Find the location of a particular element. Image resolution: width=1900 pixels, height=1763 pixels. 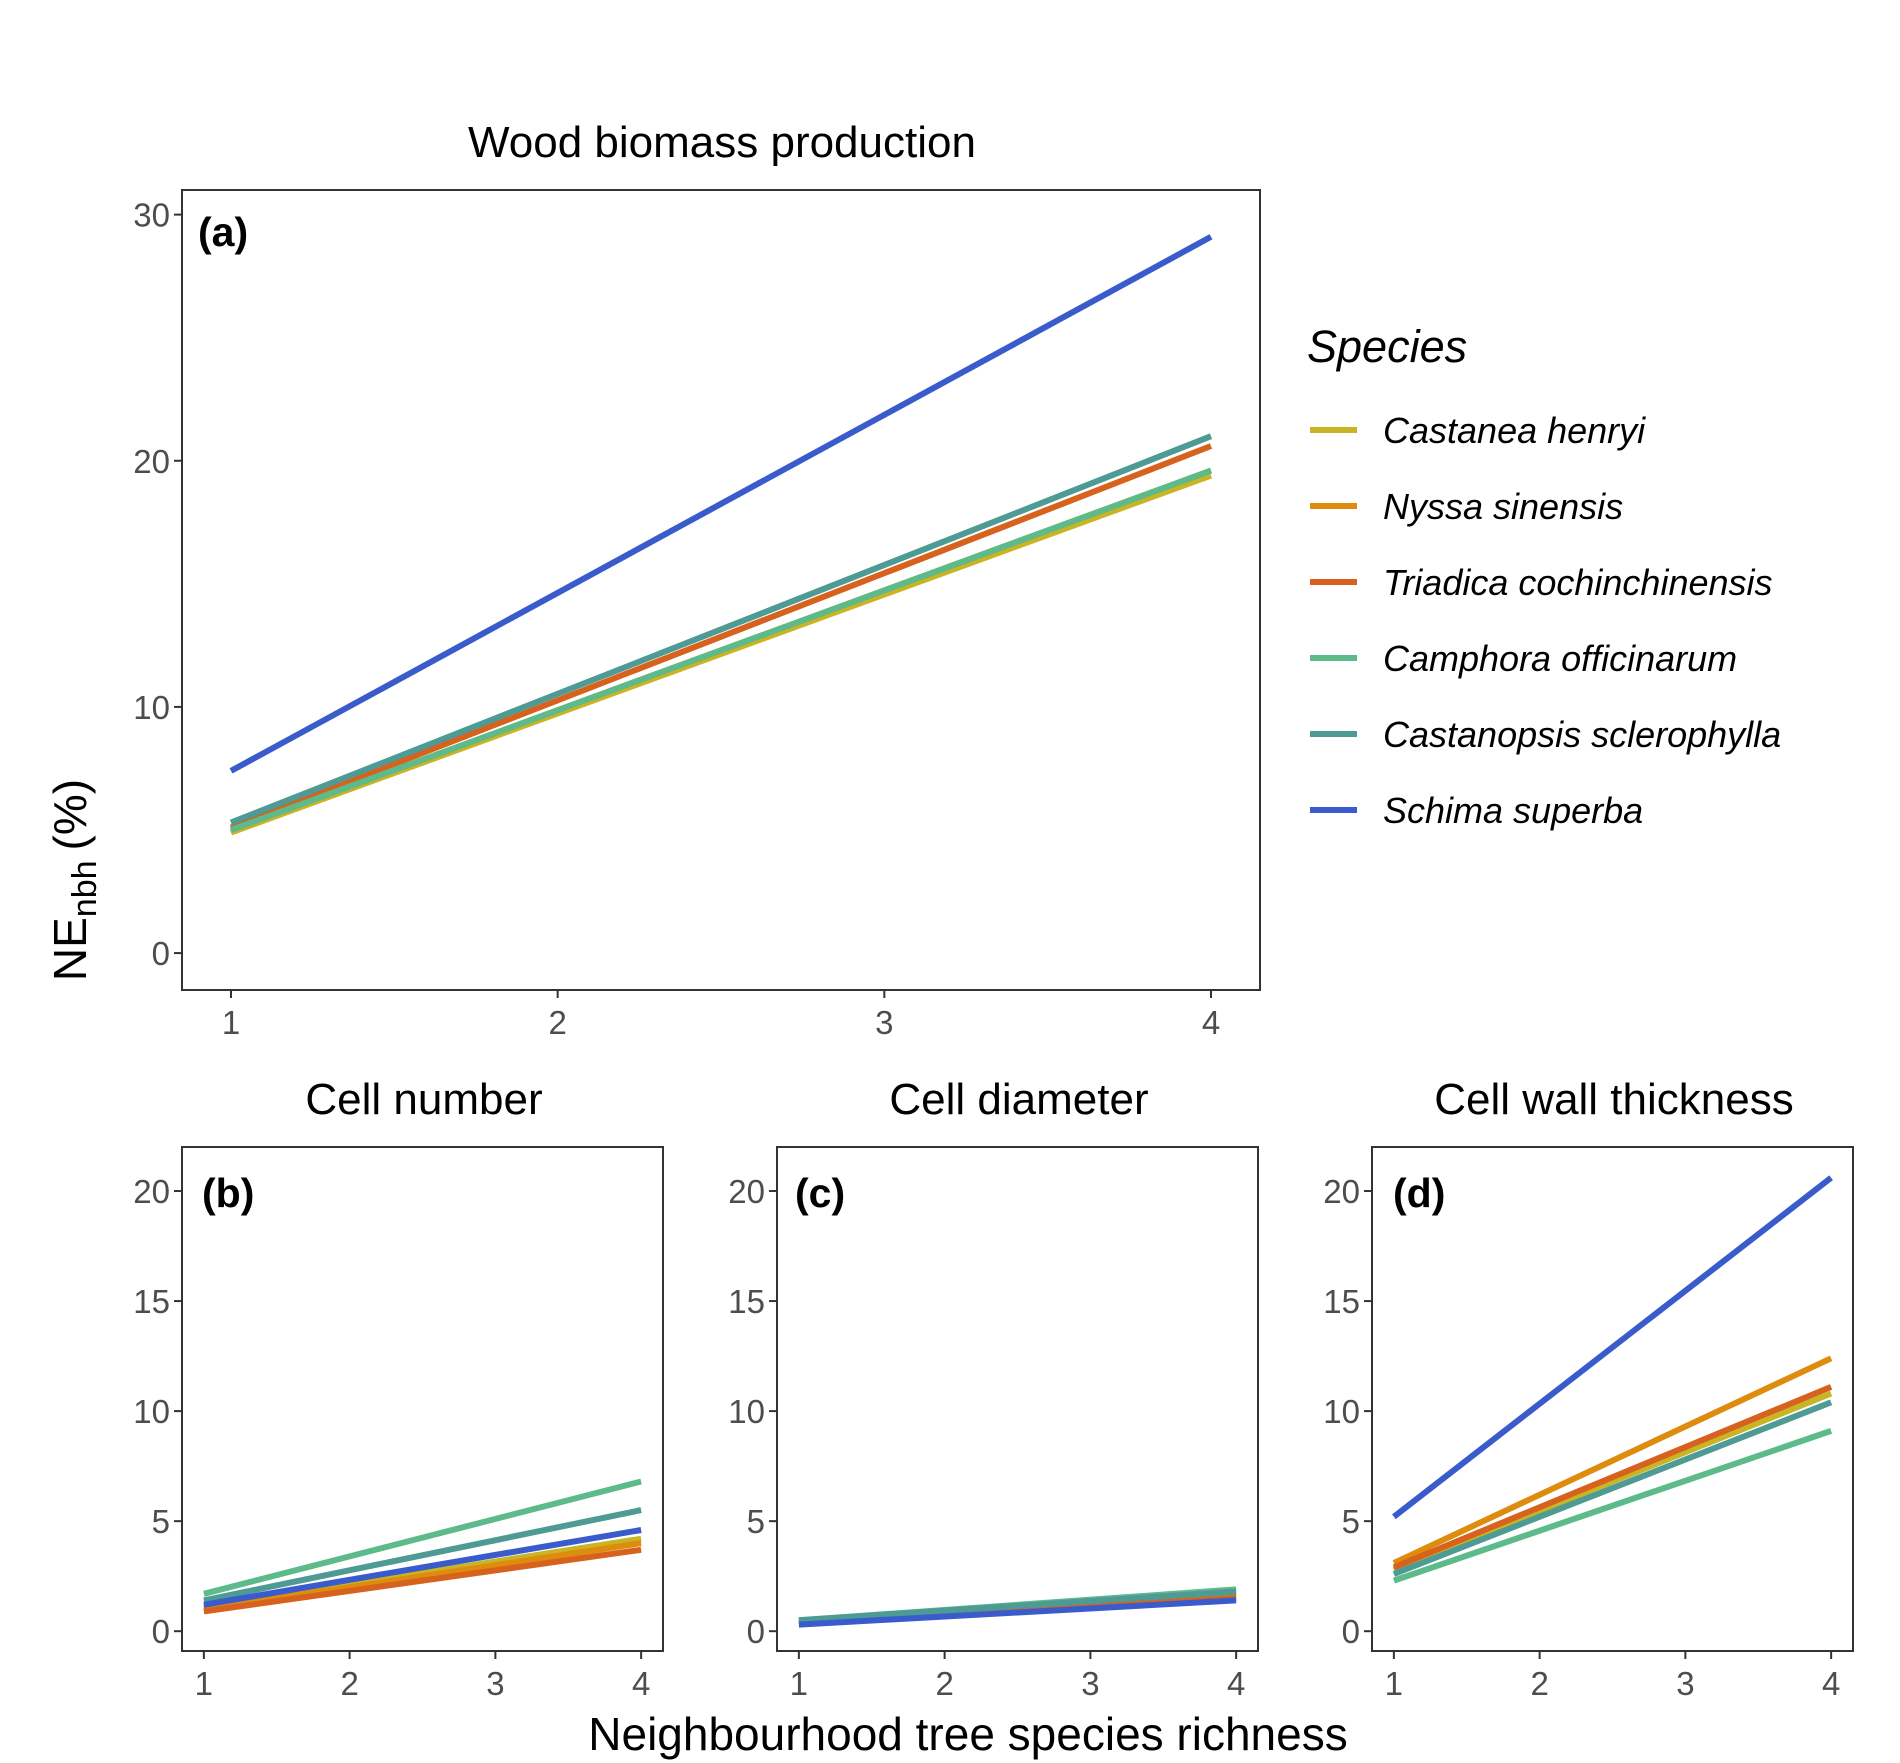

panel-a-x-tick-label: 1 is located at coordinates (231, 1022).